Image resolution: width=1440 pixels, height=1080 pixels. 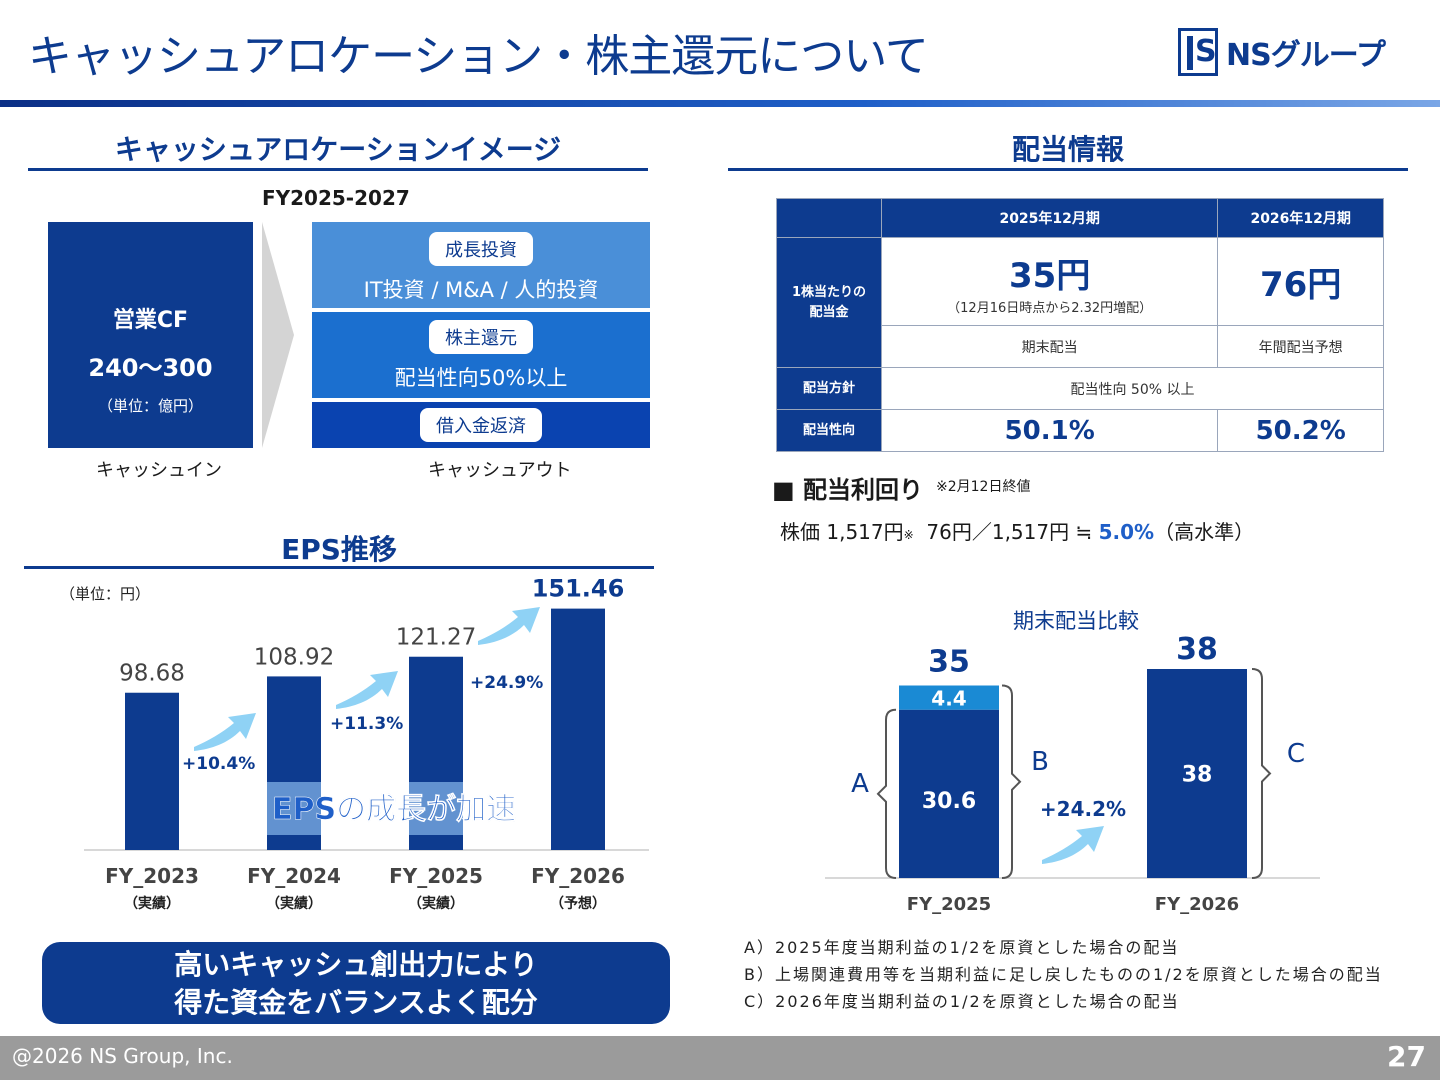 What do you see at coordinates (366, 724) in the screenshot?
I see `eps-growth-label: +11.3%` at bounding box center [366, 724].